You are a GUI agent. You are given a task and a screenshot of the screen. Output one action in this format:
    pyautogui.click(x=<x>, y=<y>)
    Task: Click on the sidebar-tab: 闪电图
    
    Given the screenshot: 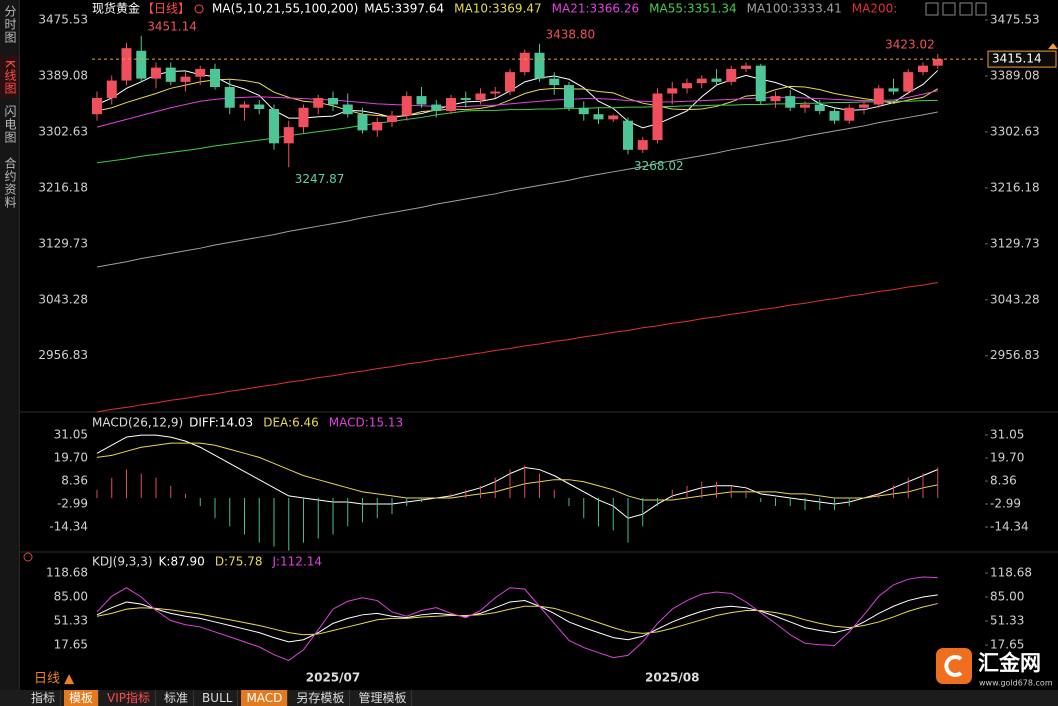 What is the action you would take?
    pyautogui.click(x=10, y=124)
    